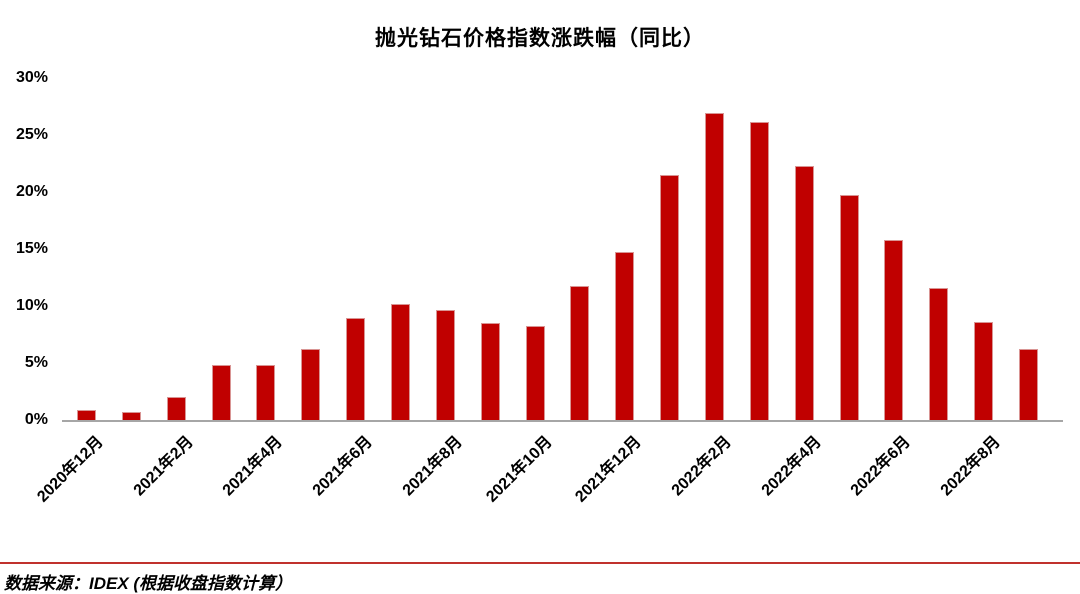 The image size is (1080, 594). I want to click on bar-2021年12月, so click(625, 336).